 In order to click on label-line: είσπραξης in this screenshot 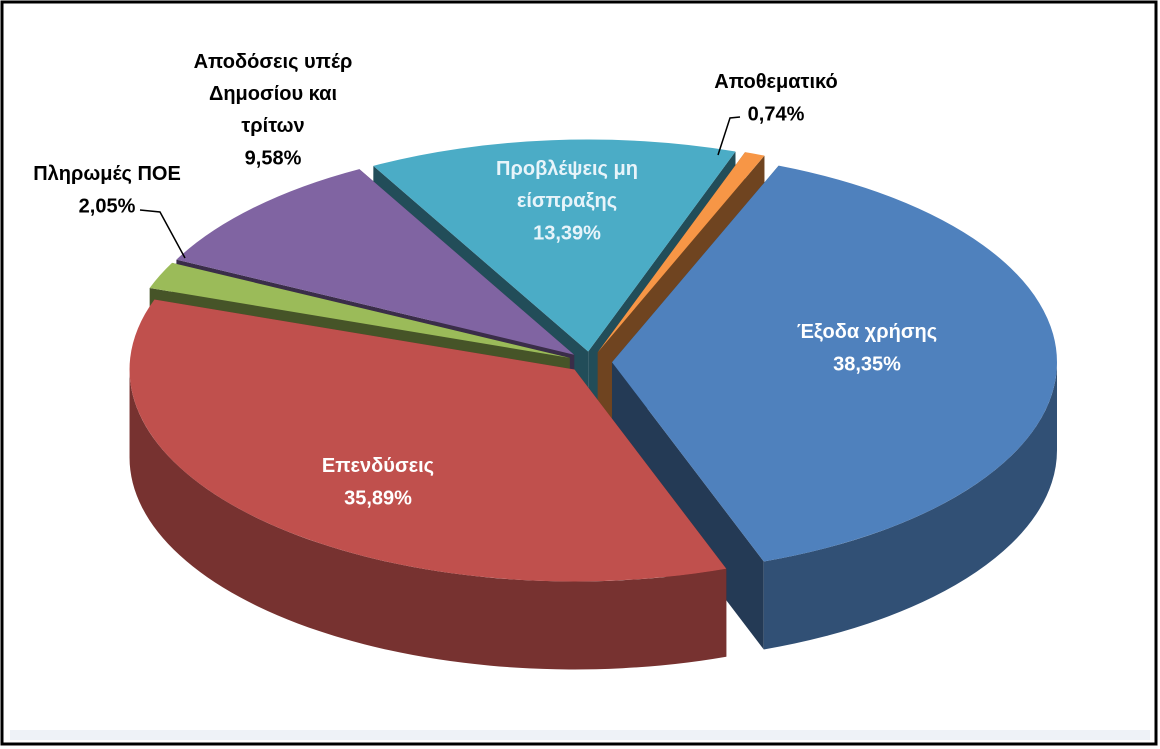, I will do `click(567, 201)`.